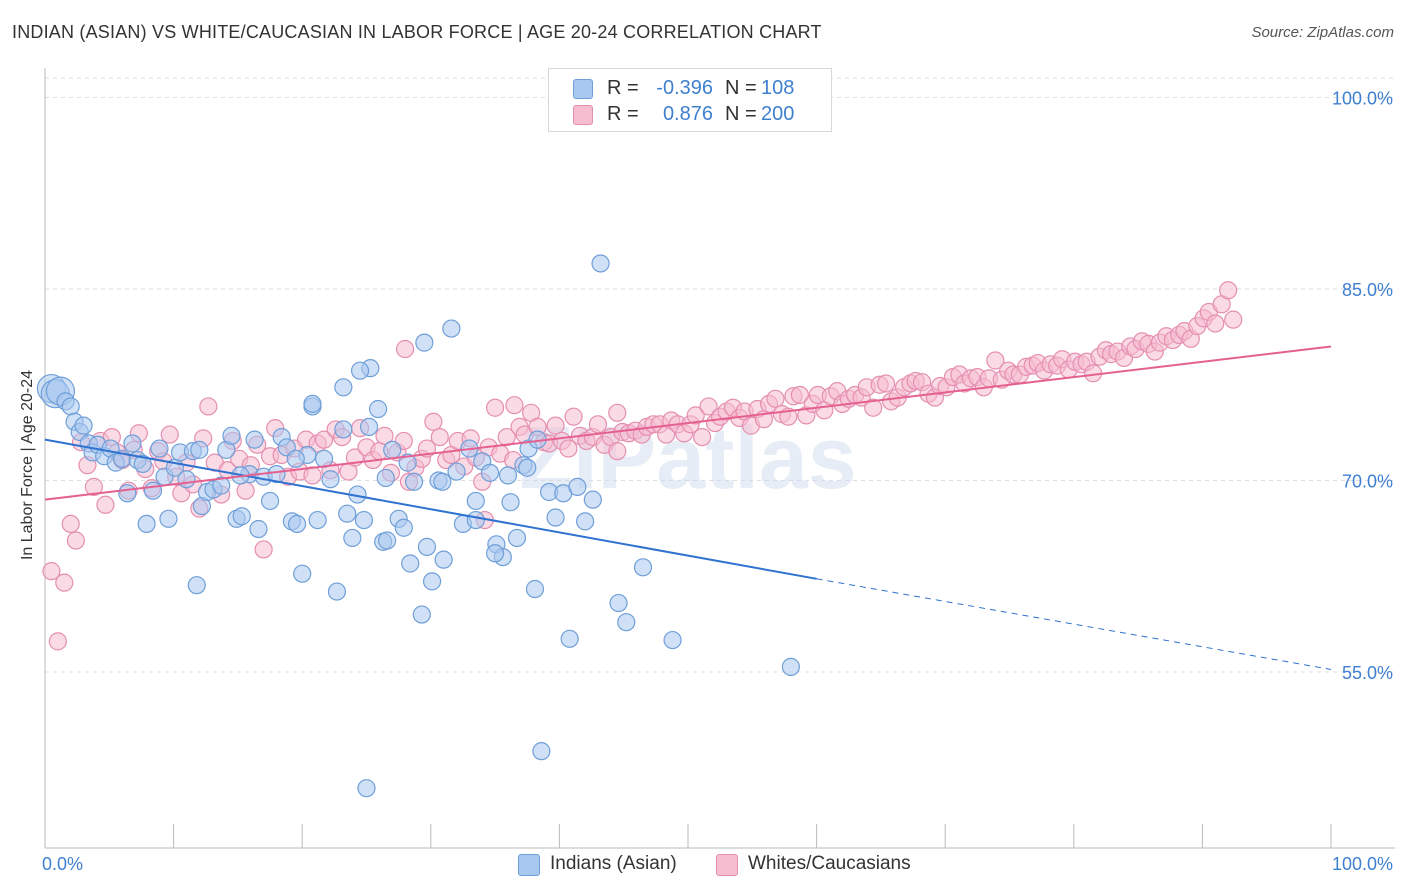 The width and height of the screenshot is (1406, 892). What do you see at coordinates (583, 115) in the screenshot?
I see `legend-swatch-pink` at bounding box center [583, 115].